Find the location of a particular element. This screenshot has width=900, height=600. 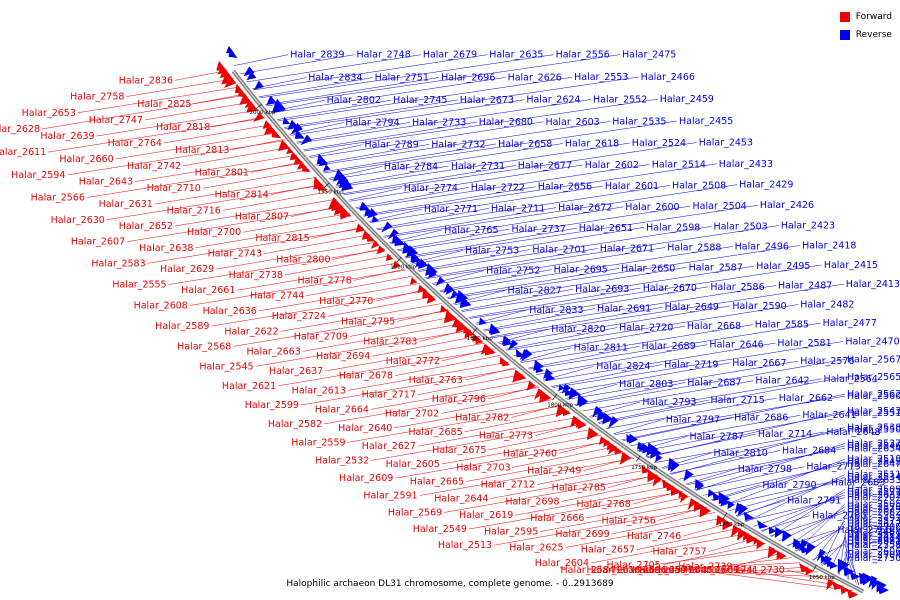

gene-label: Halar_2798 is located at coordinates (765, 469).